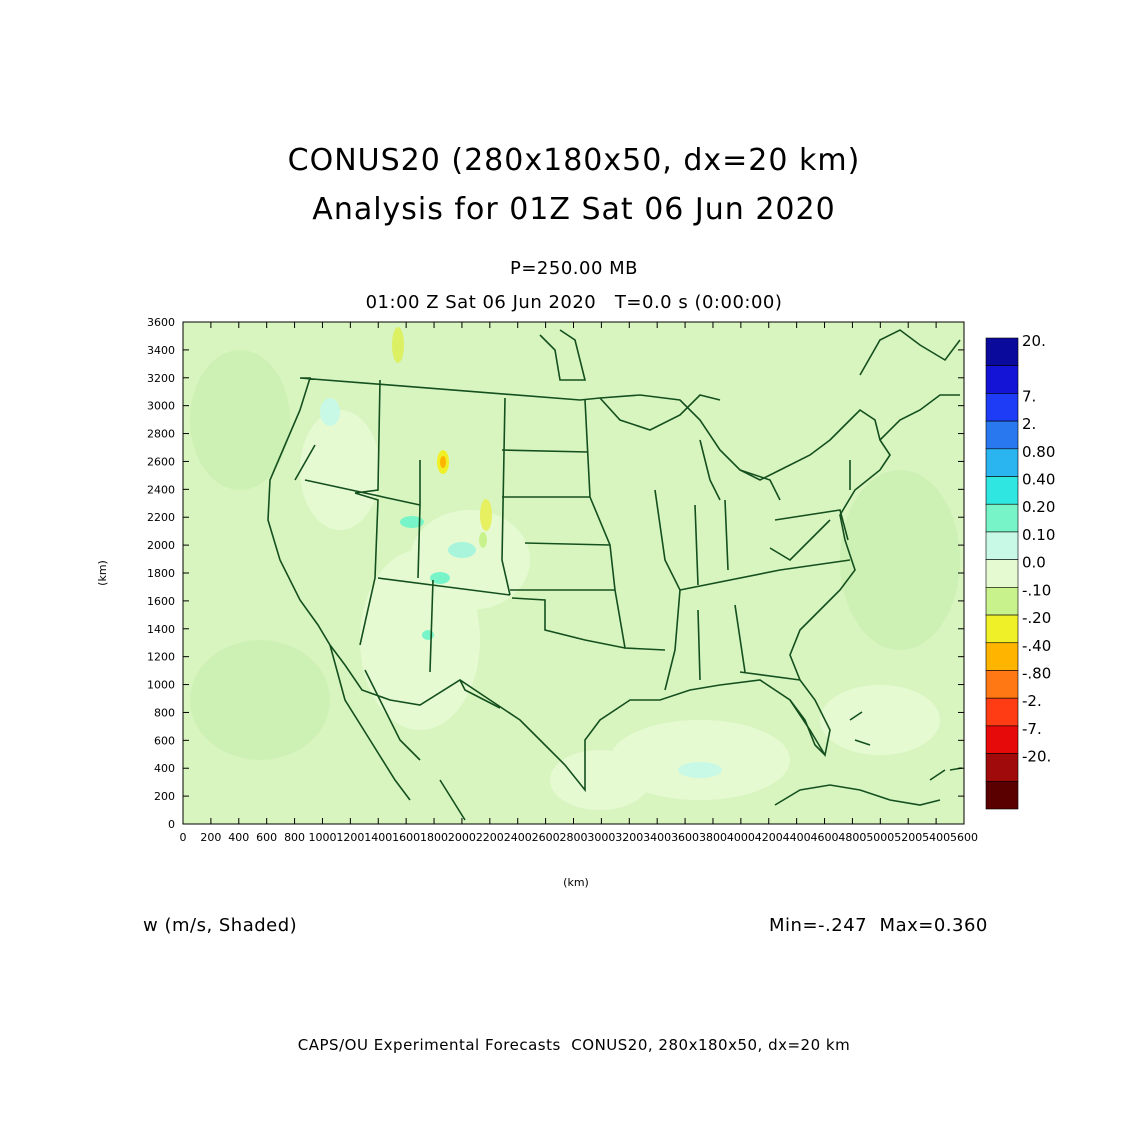 The image size is (1148, 1148). Describe the element at coordinates (1038, 535) in the screenshot. I see `colorbar-label: 0.10` at that location.